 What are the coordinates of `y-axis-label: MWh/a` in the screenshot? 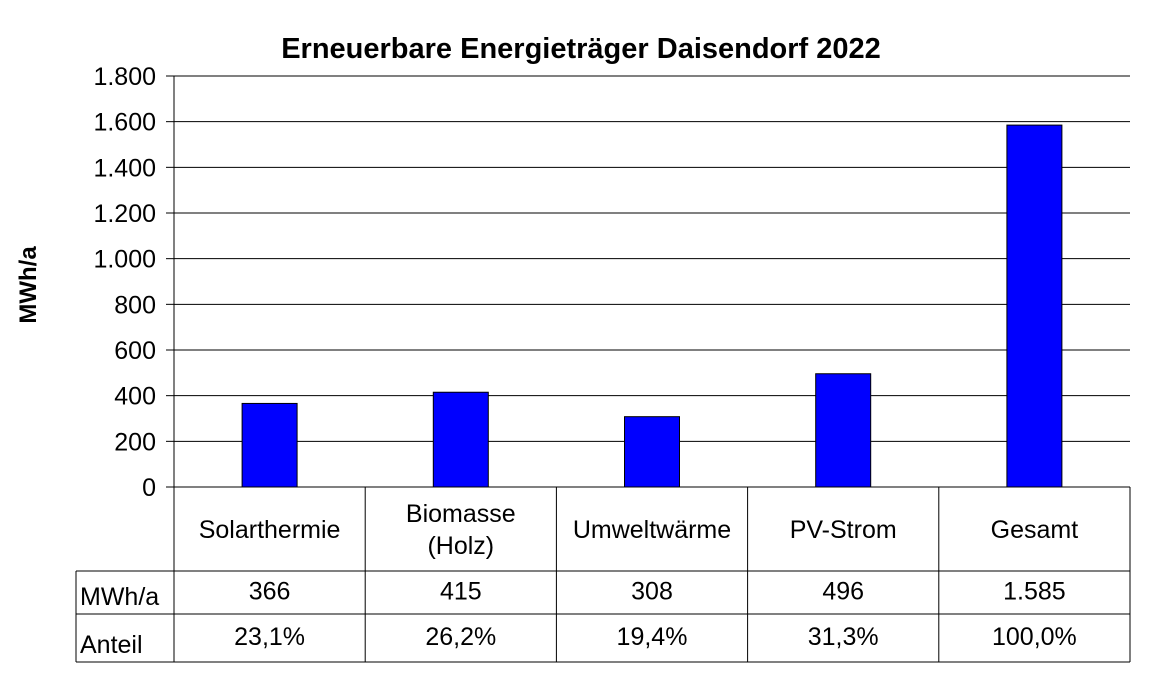 It's located at (28, 285).